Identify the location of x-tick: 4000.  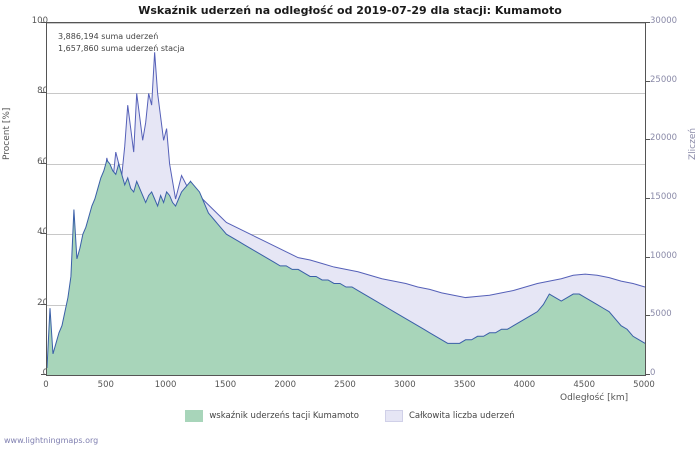
(524, 385).